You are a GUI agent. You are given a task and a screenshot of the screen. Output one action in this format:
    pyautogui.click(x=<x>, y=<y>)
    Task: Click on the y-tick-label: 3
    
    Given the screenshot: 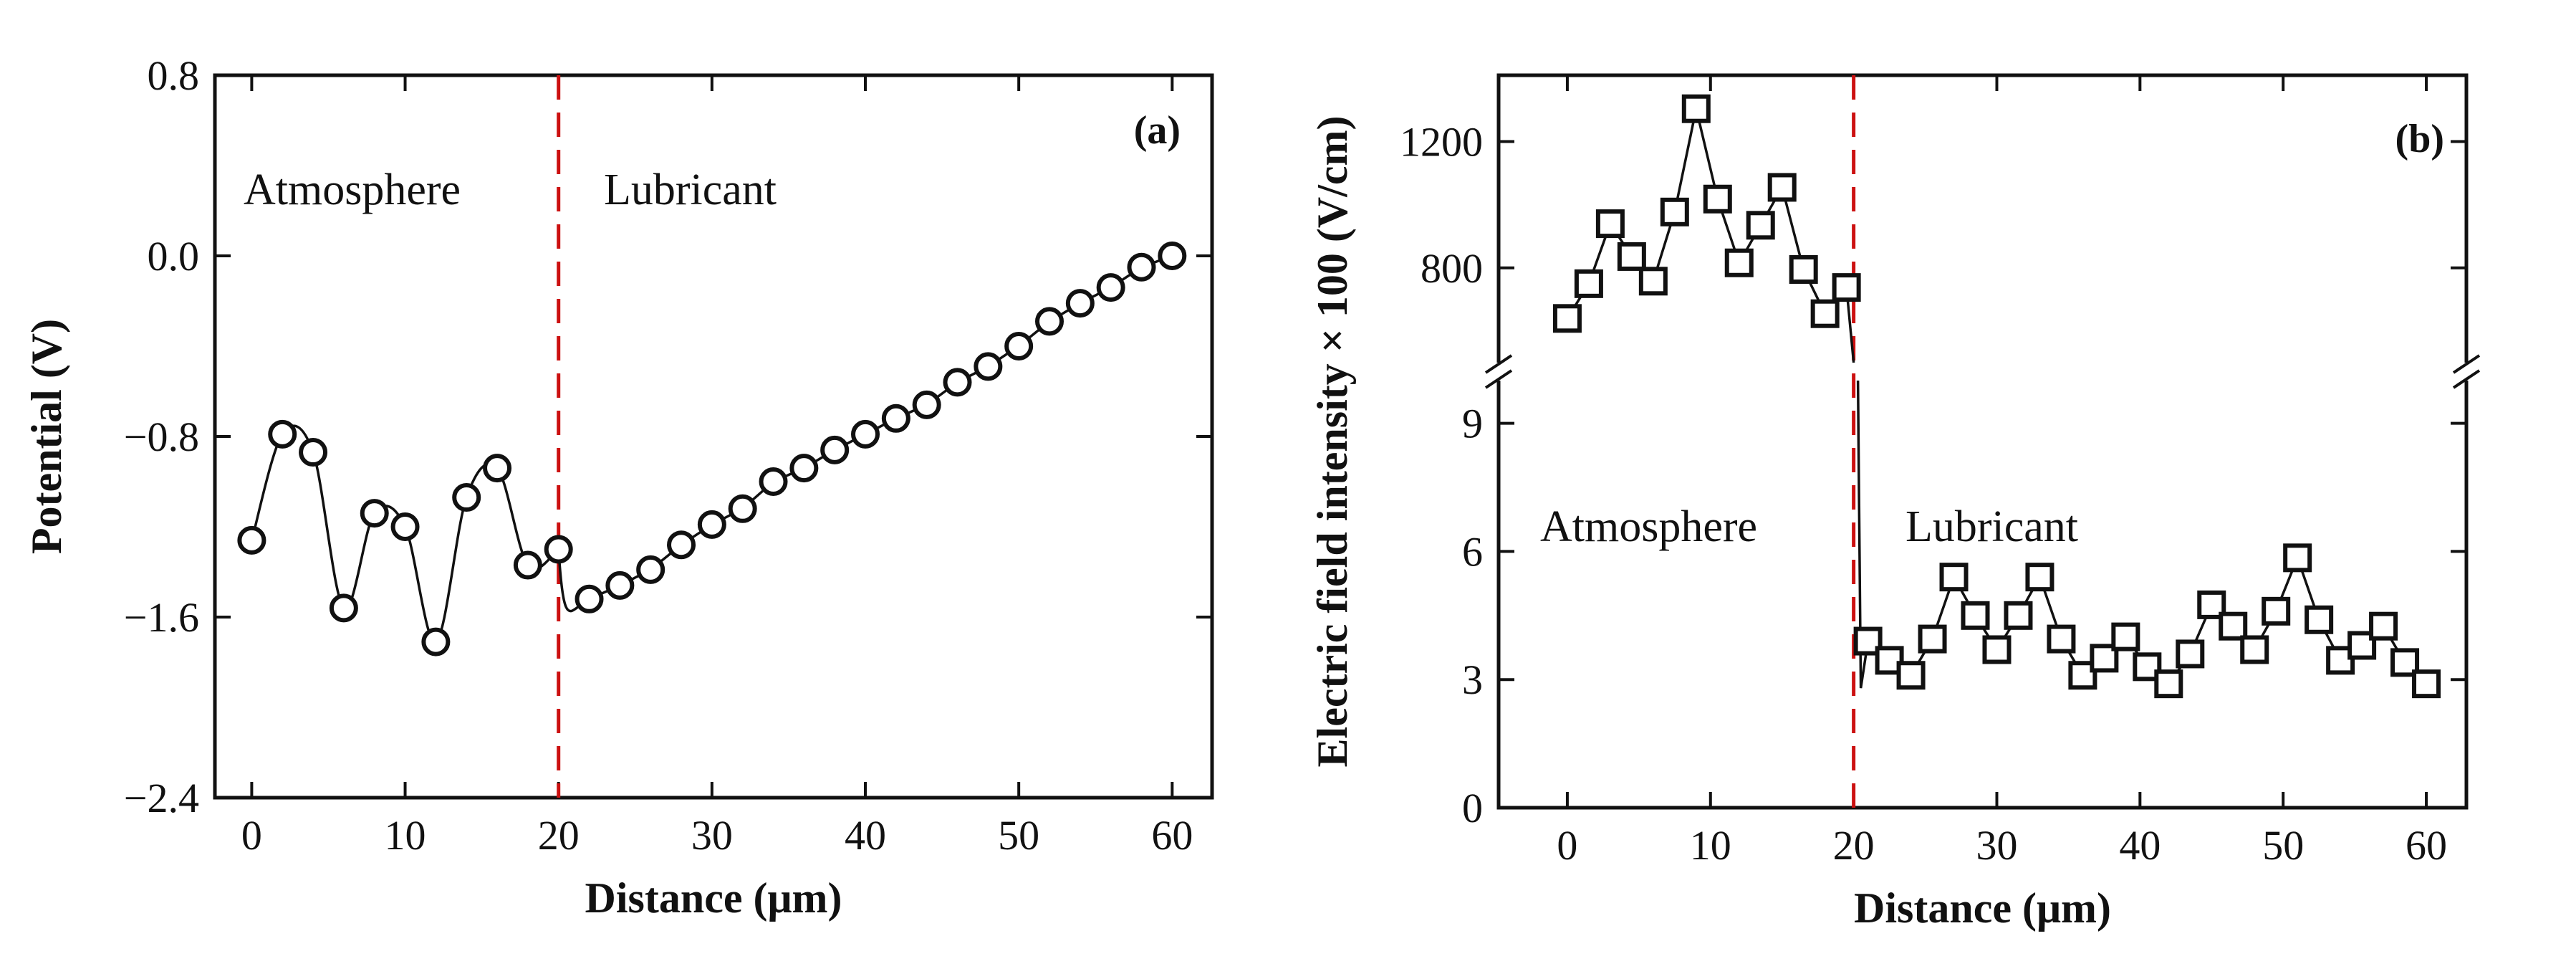 What is the action you would take?
    pyautogui.click(x=1472, y=679)
    